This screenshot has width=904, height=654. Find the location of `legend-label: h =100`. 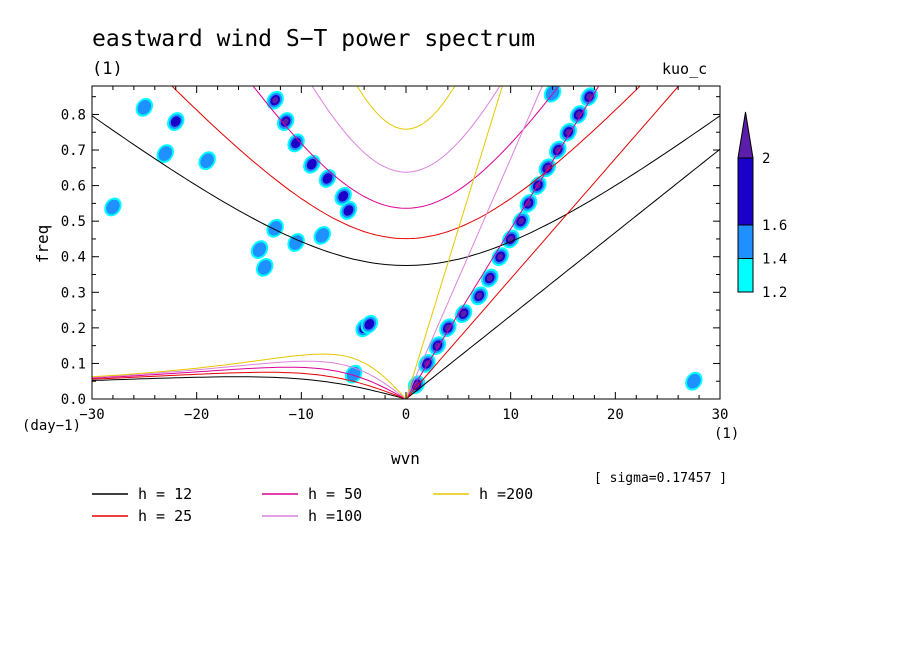

legend-label: h =100 is located at coordinates (335, 516).